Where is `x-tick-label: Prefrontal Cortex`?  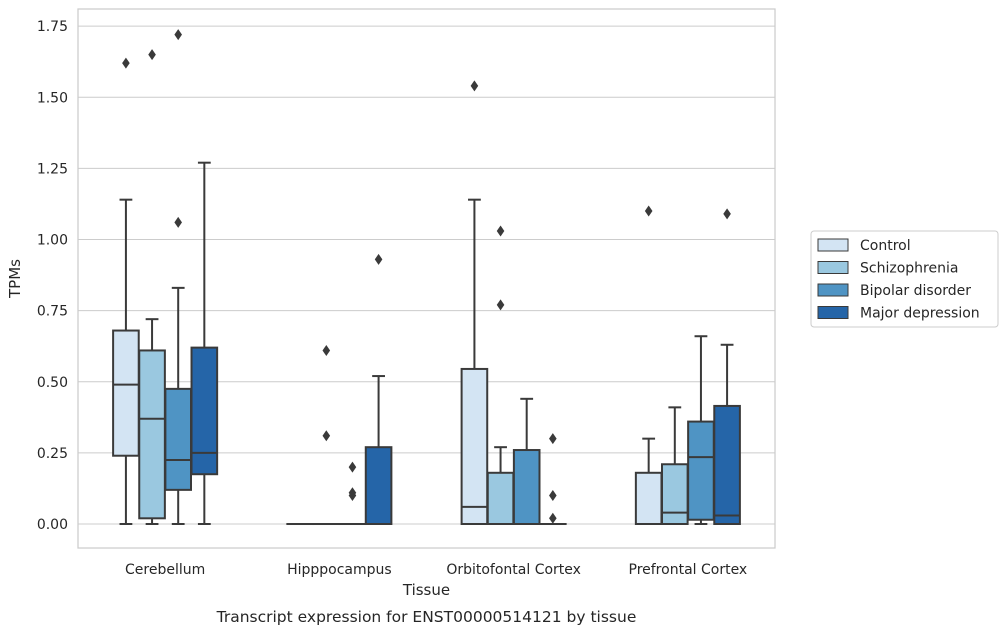 x-tick-label: Prefrontal Cortex is located at coordinates (688, 570).